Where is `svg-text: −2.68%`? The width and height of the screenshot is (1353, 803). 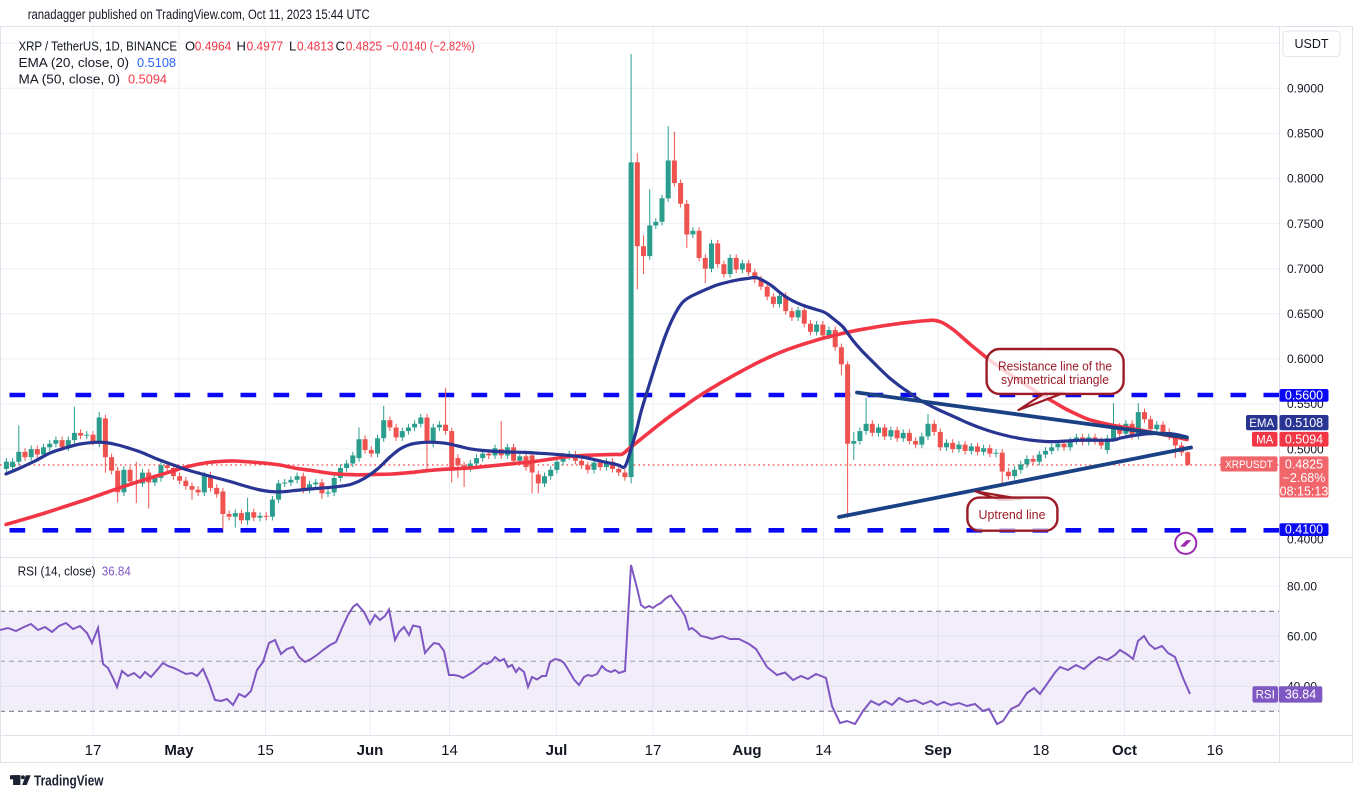 svg-text: −2.68% is located at coordinates (1304, 478).